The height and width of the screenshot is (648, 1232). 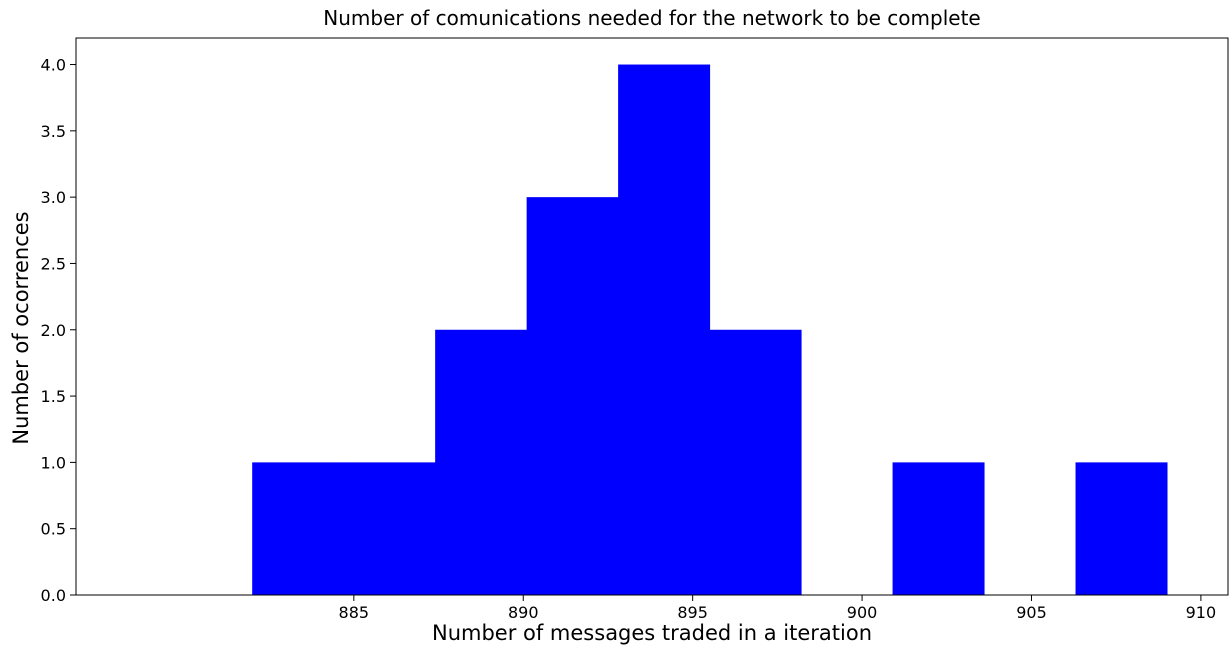 I want to click on y-tick-label: 0.5, so click(x=53, y=529).